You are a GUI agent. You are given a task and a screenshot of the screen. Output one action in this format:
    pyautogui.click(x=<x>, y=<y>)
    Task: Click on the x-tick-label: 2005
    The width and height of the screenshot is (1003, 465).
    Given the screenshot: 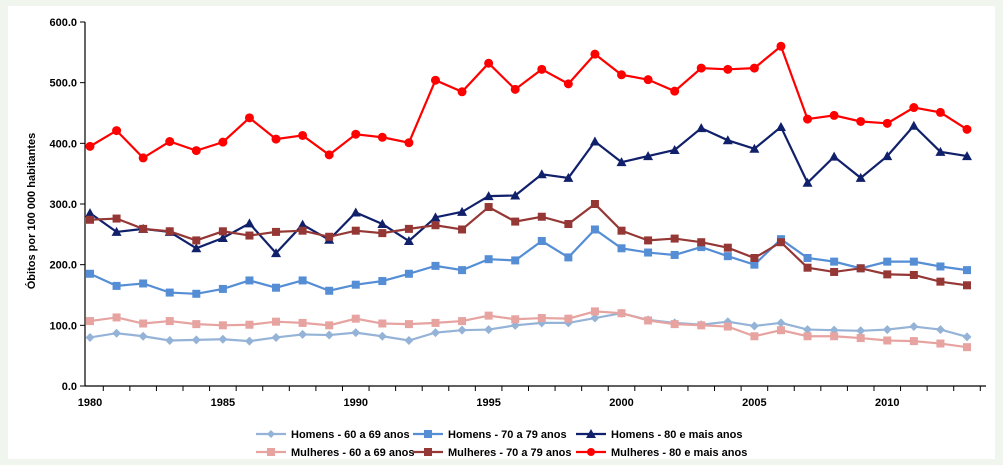 What is the action you would take?
    pyautogui.click(x=754, y=403)
    